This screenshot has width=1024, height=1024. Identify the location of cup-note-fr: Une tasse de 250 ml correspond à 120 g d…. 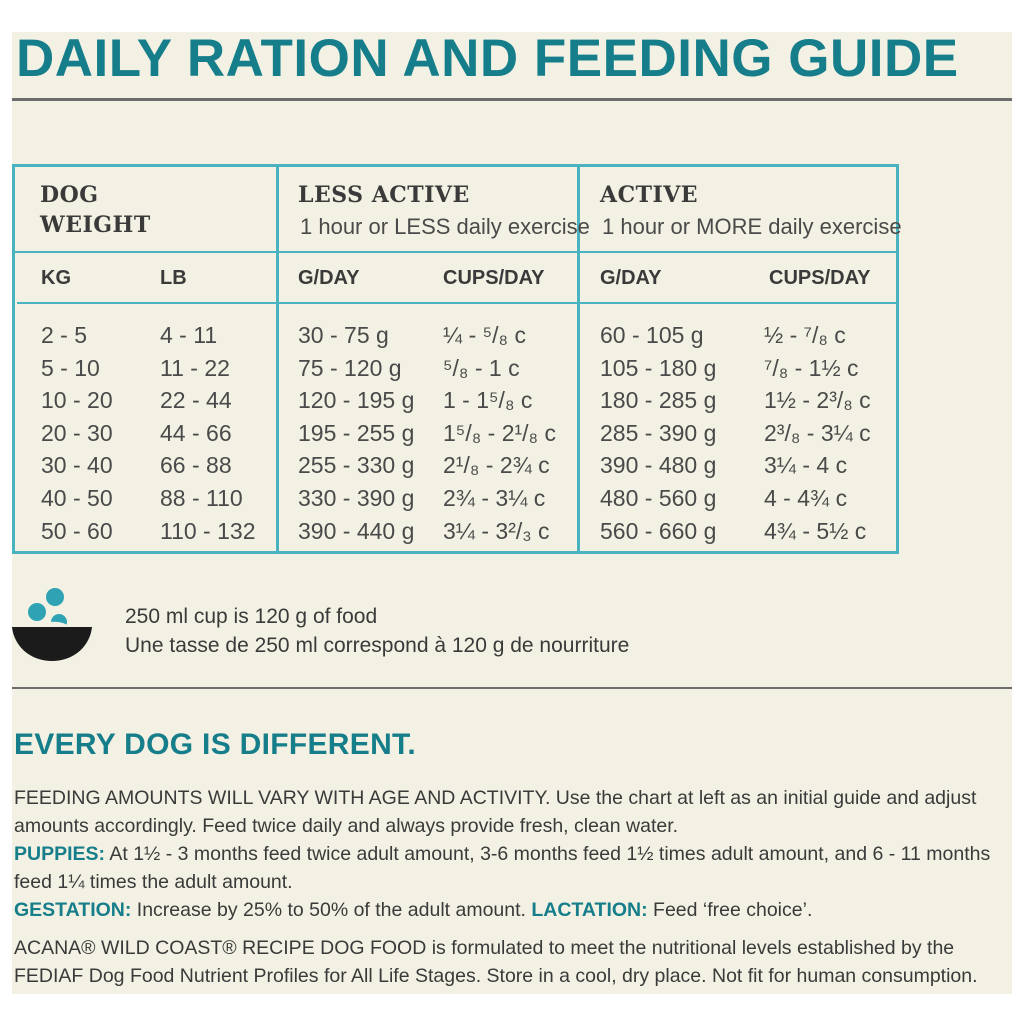
(377, 645).